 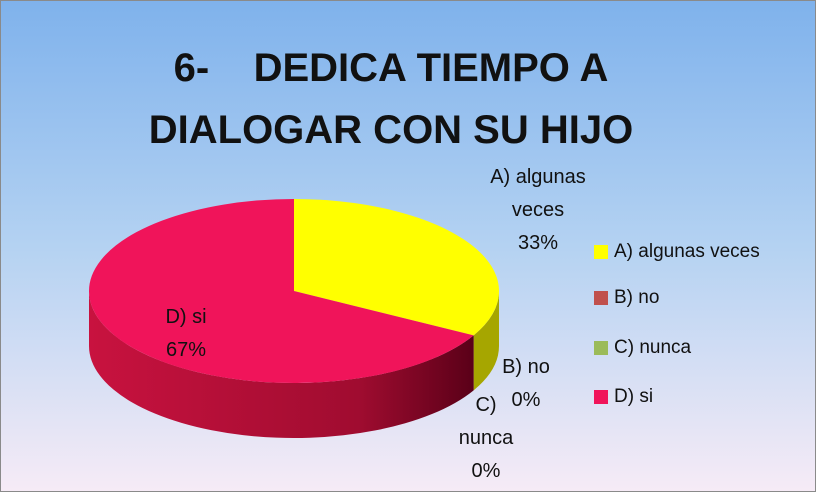 What do you see at coordinates (186, 317) in the screenshot?
I see `data-label-category: D) si` at bounding box center [186, 317].